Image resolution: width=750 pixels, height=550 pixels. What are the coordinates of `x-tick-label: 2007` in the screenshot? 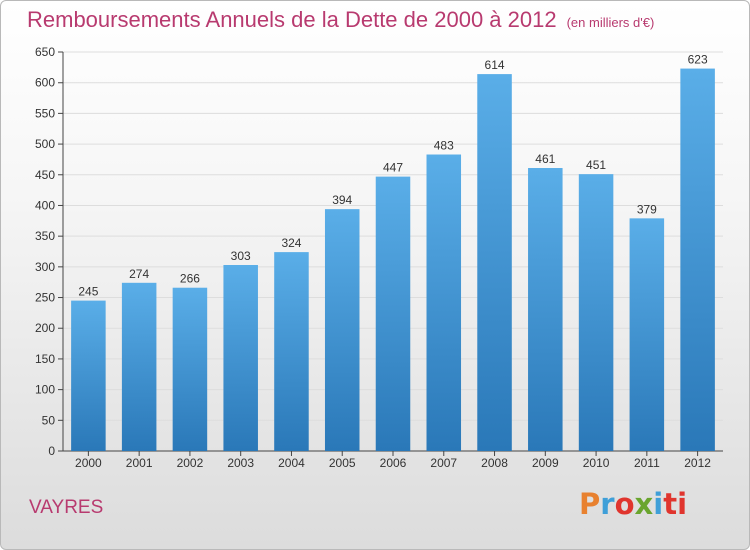 It's located at (443, 463).